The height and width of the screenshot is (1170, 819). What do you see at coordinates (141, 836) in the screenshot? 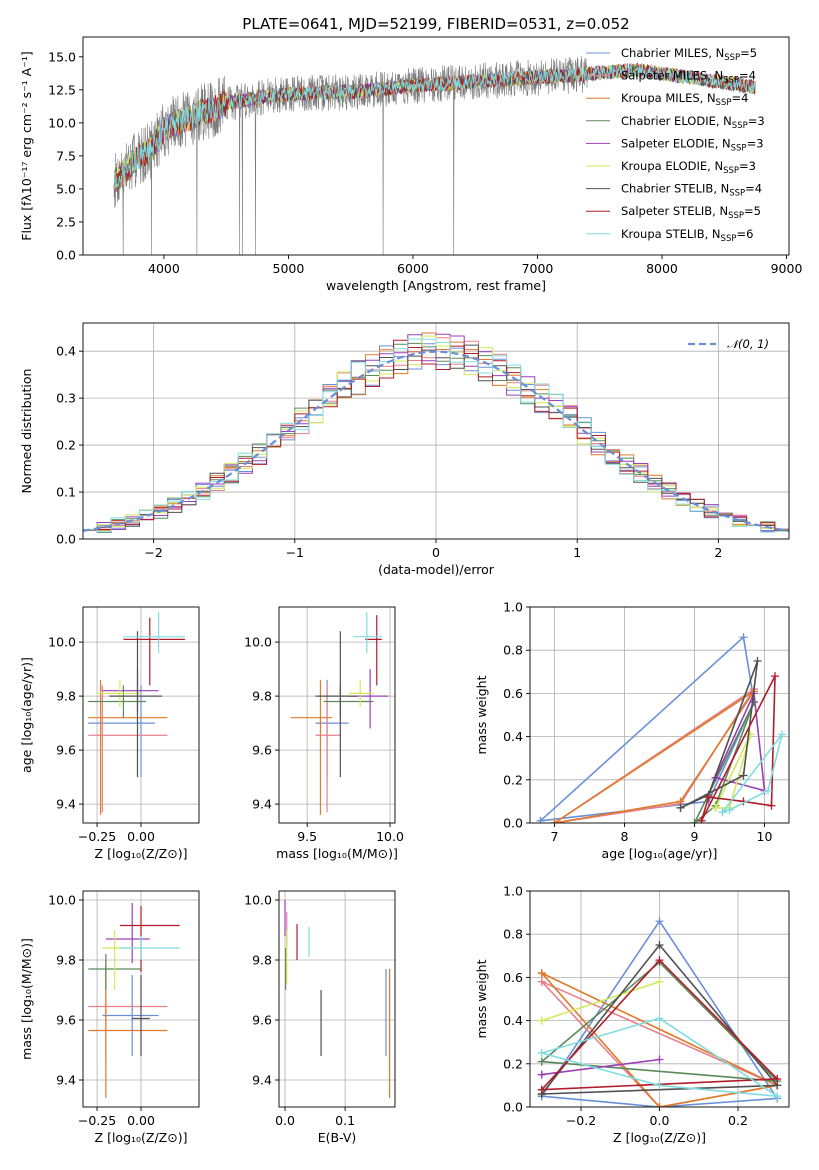
I see `x-tick-label: 0.00` at bounding box center [141, 836].